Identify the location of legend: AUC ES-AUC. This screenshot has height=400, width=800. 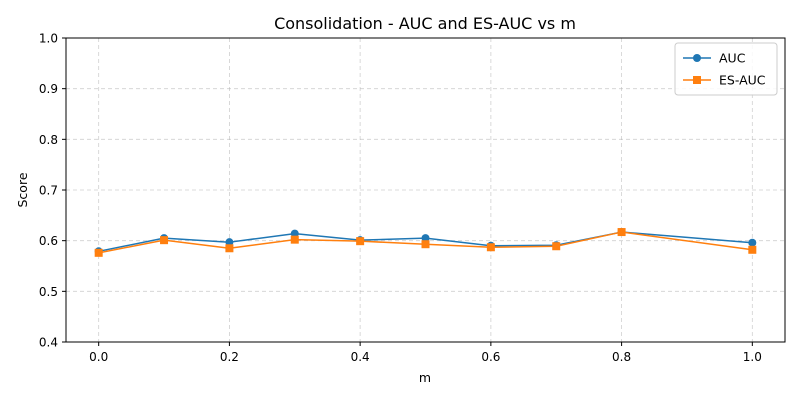
(726, 69).